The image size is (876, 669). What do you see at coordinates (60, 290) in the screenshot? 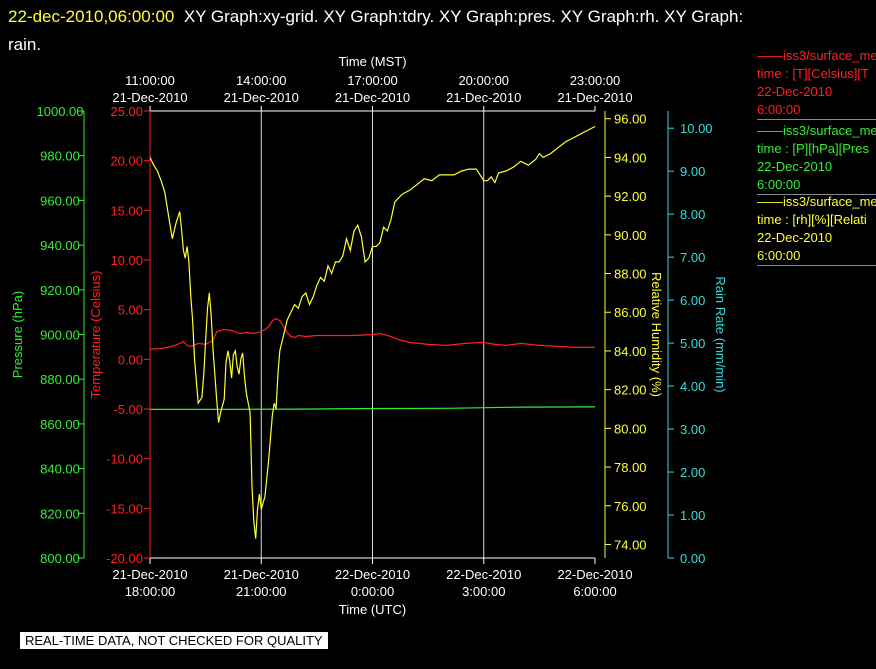
I see `pres-tick-label: 920.00` at bounding box center [60, 290].